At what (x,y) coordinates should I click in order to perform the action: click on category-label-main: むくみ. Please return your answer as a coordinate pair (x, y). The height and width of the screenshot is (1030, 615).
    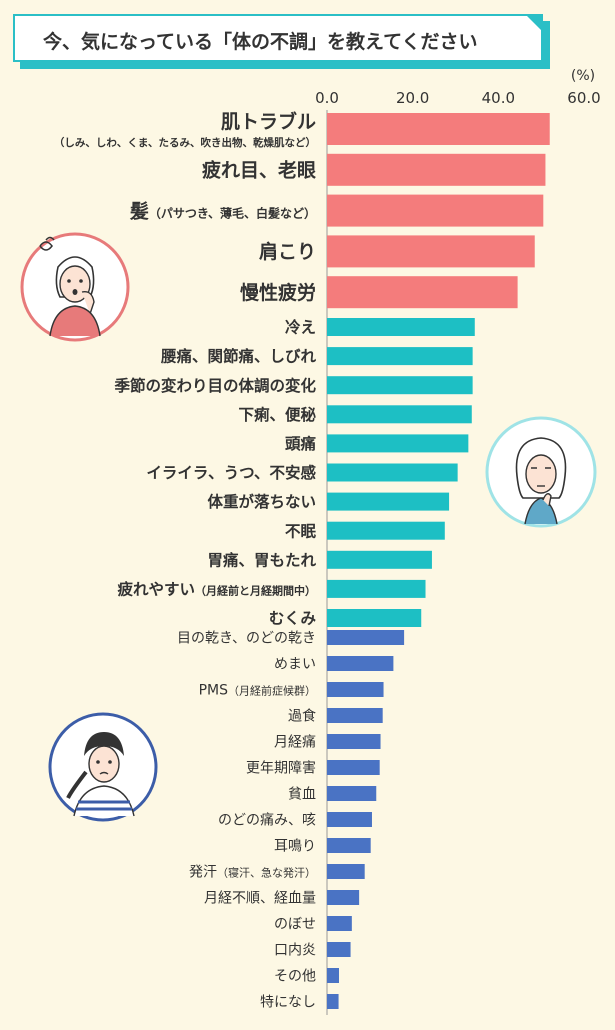
    Looking at the image, I should click on (293, 619).